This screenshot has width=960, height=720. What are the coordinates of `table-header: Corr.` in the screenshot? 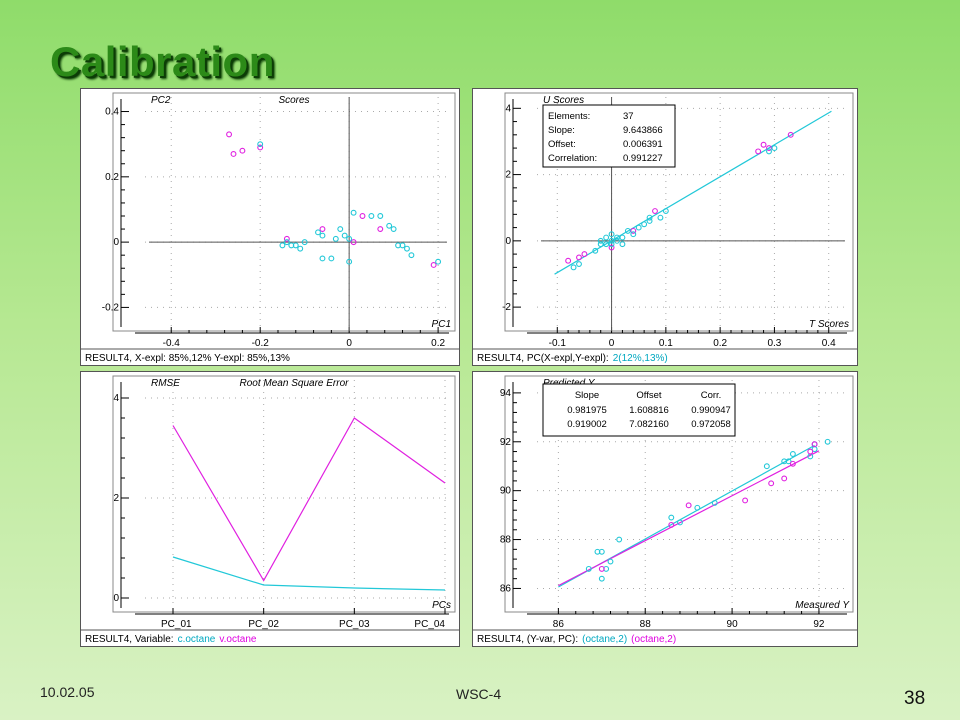 It's located at (711, 395).